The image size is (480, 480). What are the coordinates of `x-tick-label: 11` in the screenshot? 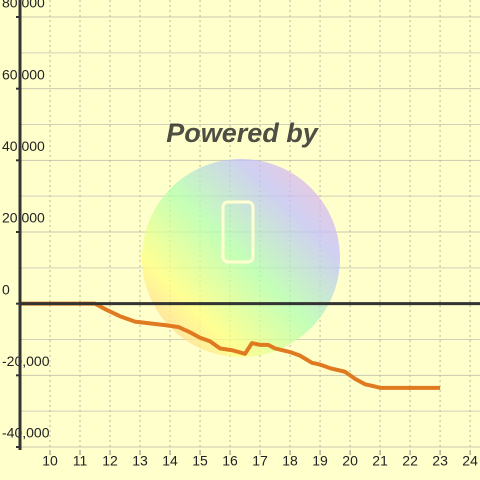 It's located at (80, 461).